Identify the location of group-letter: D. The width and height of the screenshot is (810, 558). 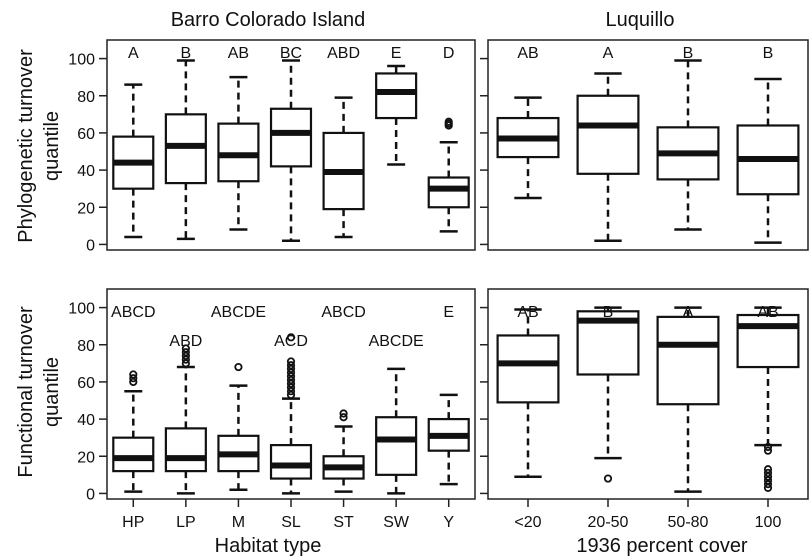
(449, 53).